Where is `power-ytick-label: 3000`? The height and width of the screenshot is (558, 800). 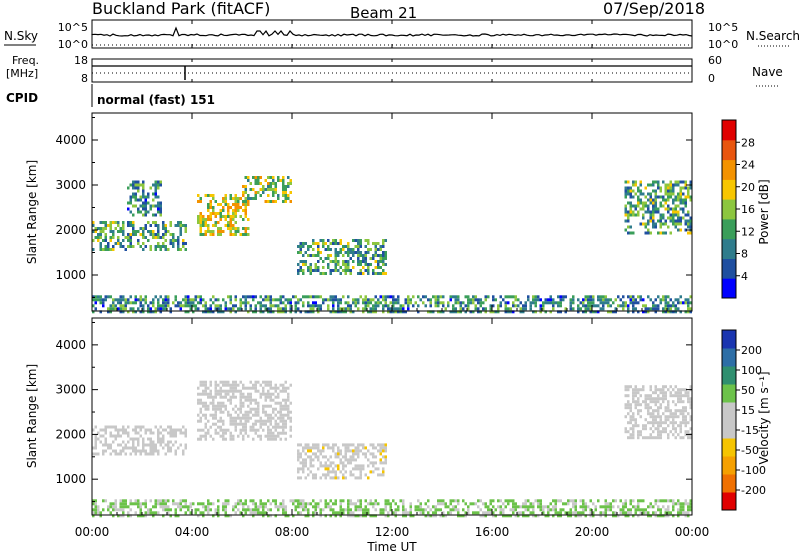 power-ytick-label: 3000 is located at coordinates (70, 185).